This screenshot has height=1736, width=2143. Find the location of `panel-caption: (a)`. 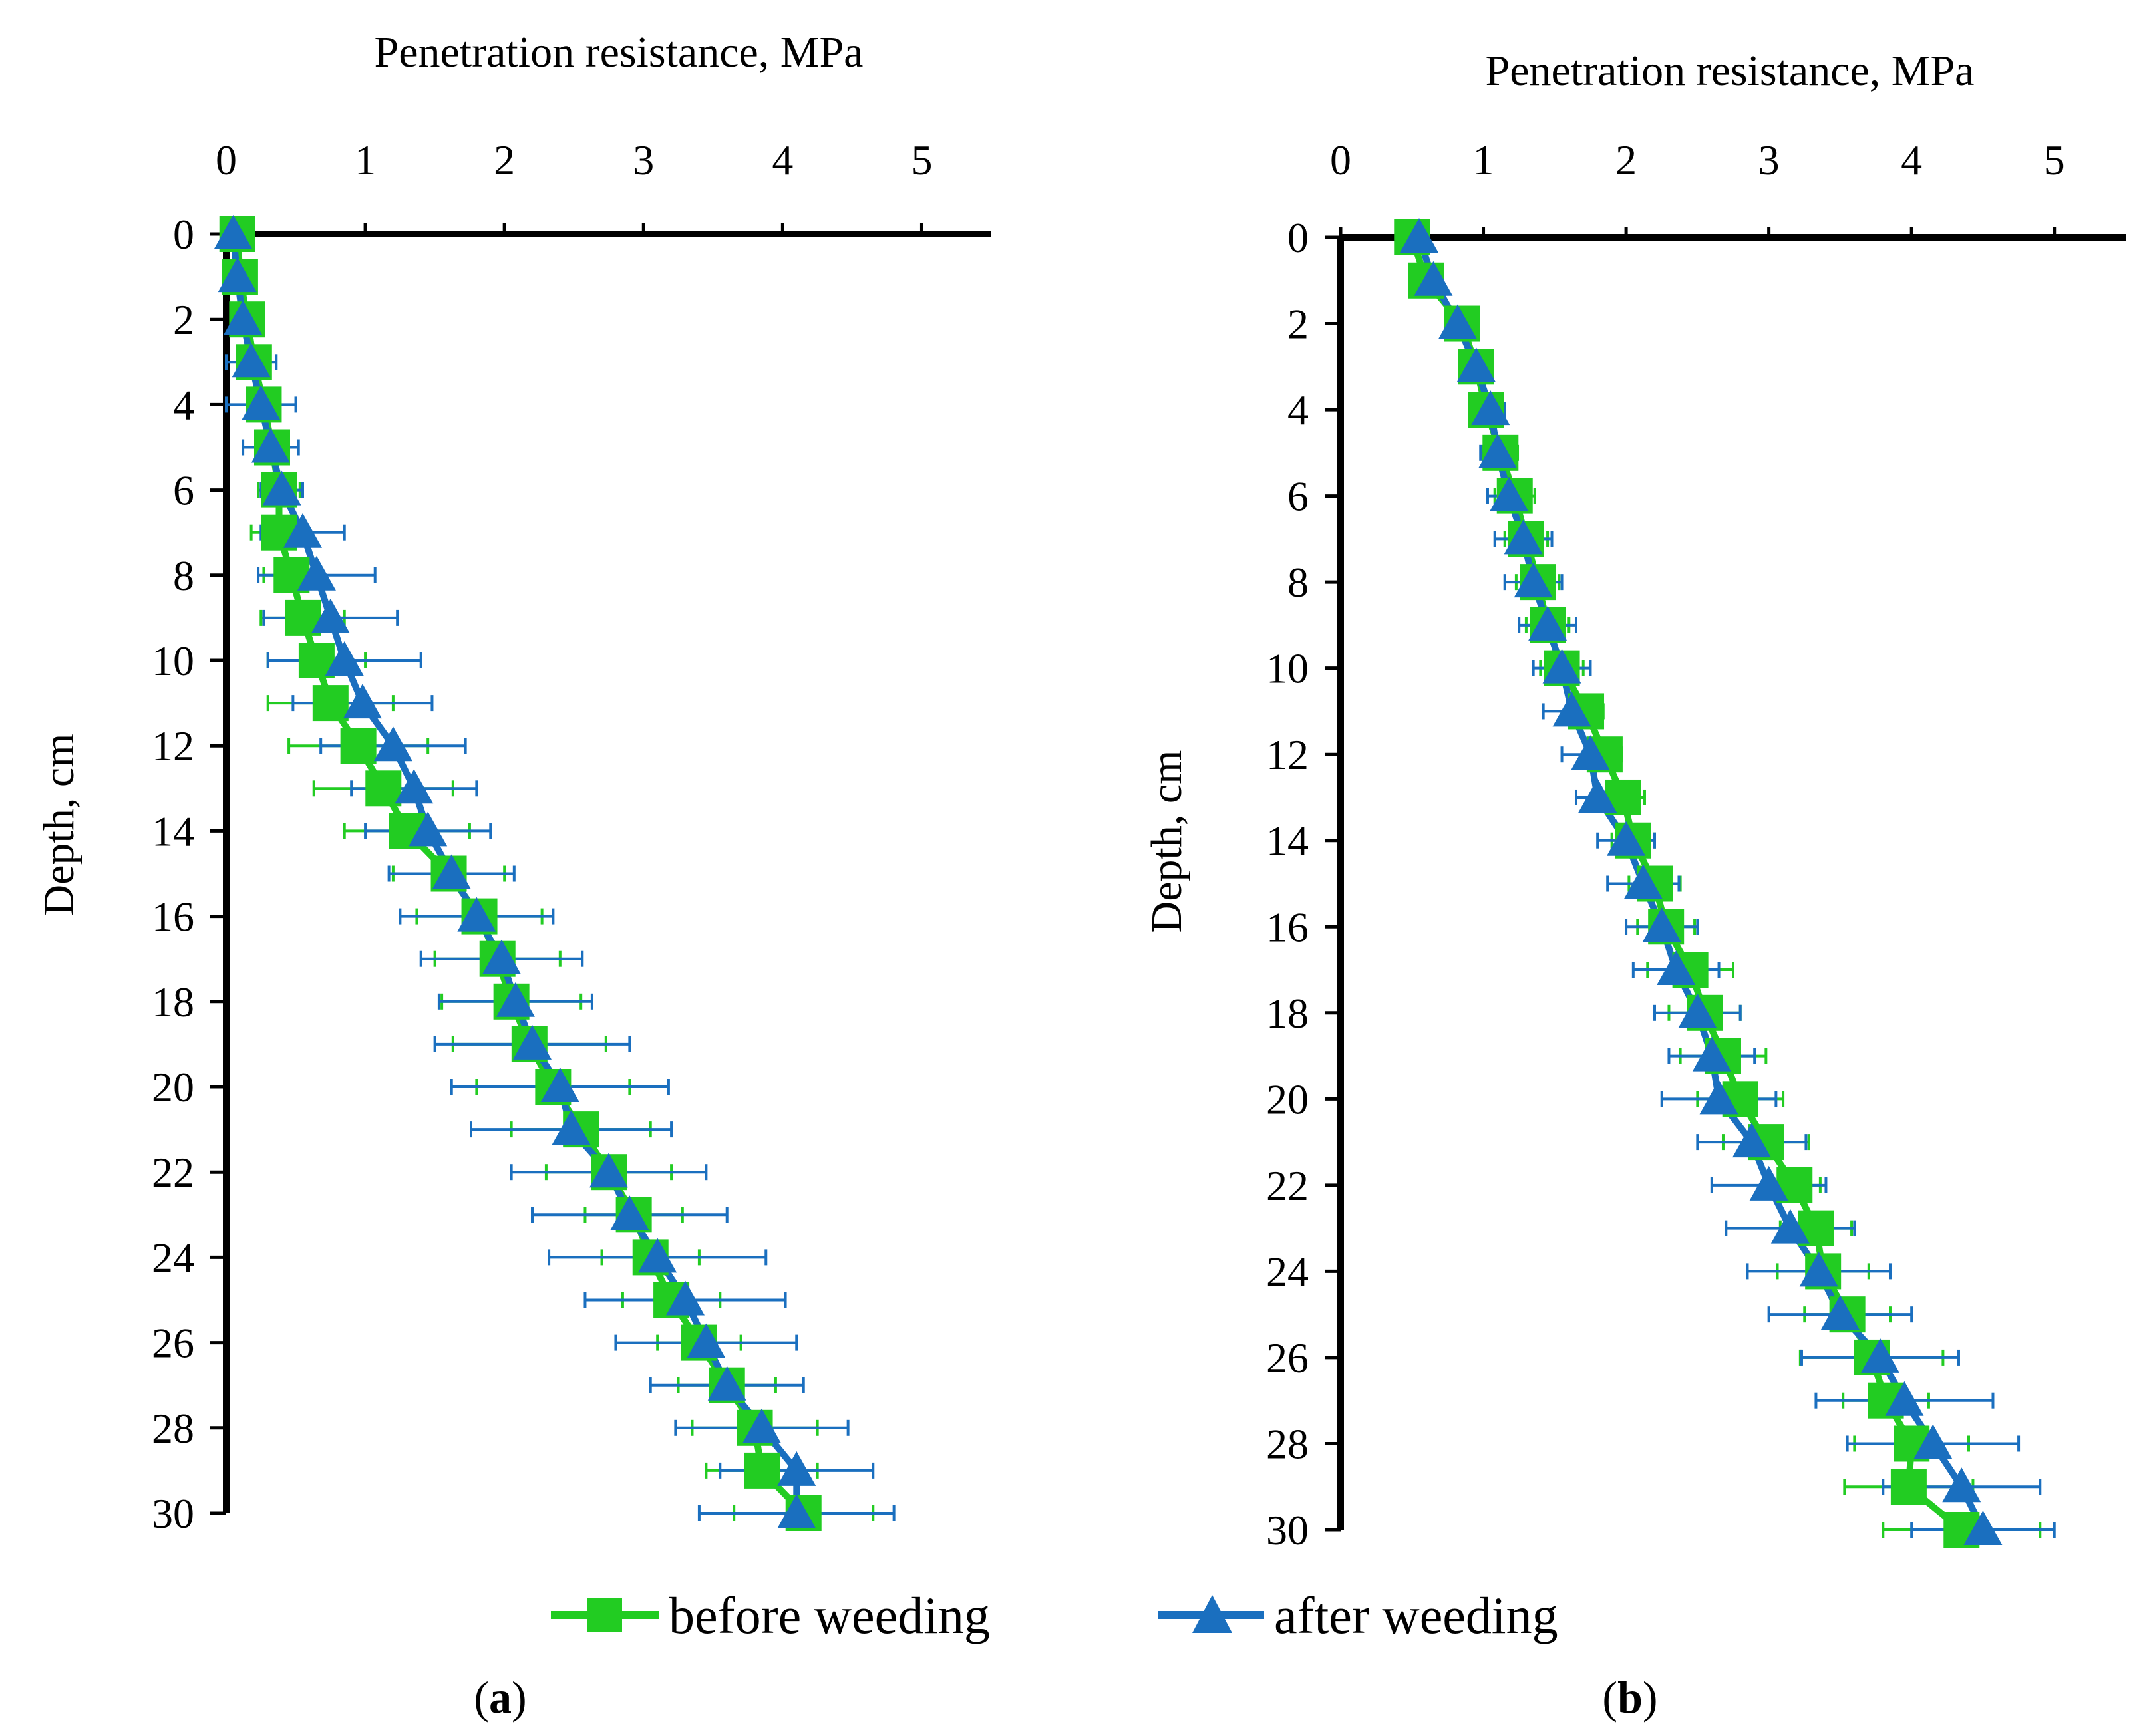

panel-caption: (a) is located at coordinates (500, 1697).